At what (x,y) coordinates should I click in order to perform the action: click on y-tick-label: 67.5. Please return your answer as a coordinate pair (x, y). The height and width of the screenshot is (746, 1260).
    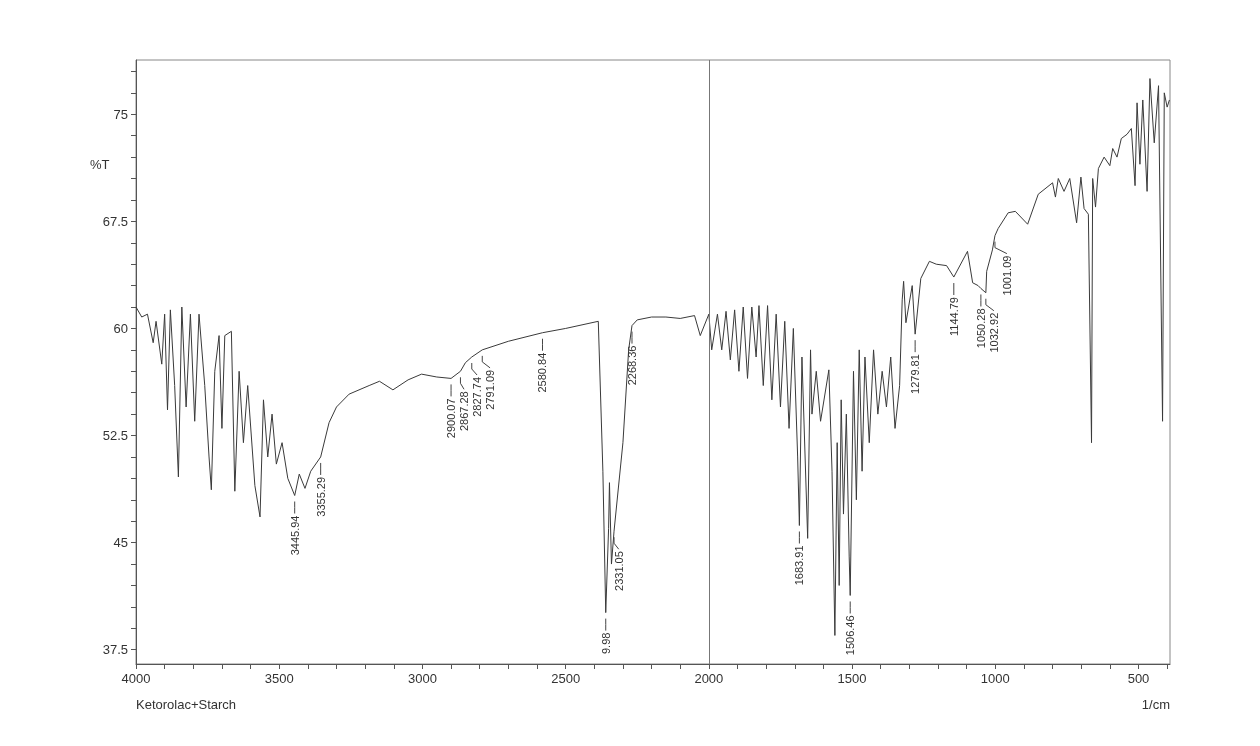
    Looking at the image, I should click on (115, 221).